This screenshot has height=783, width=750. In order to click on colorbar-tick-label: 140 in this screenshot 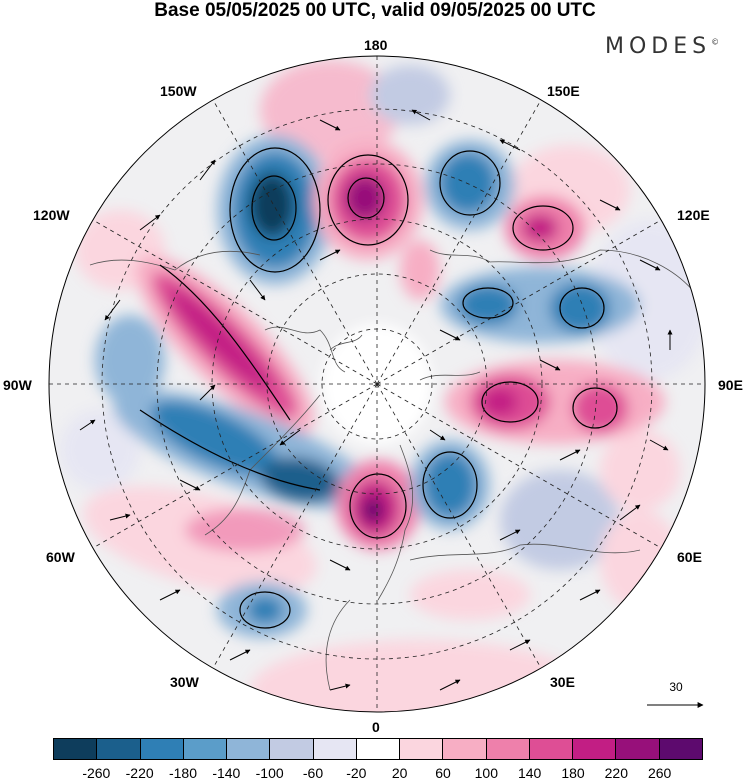, I will do `click(529, 773)`.